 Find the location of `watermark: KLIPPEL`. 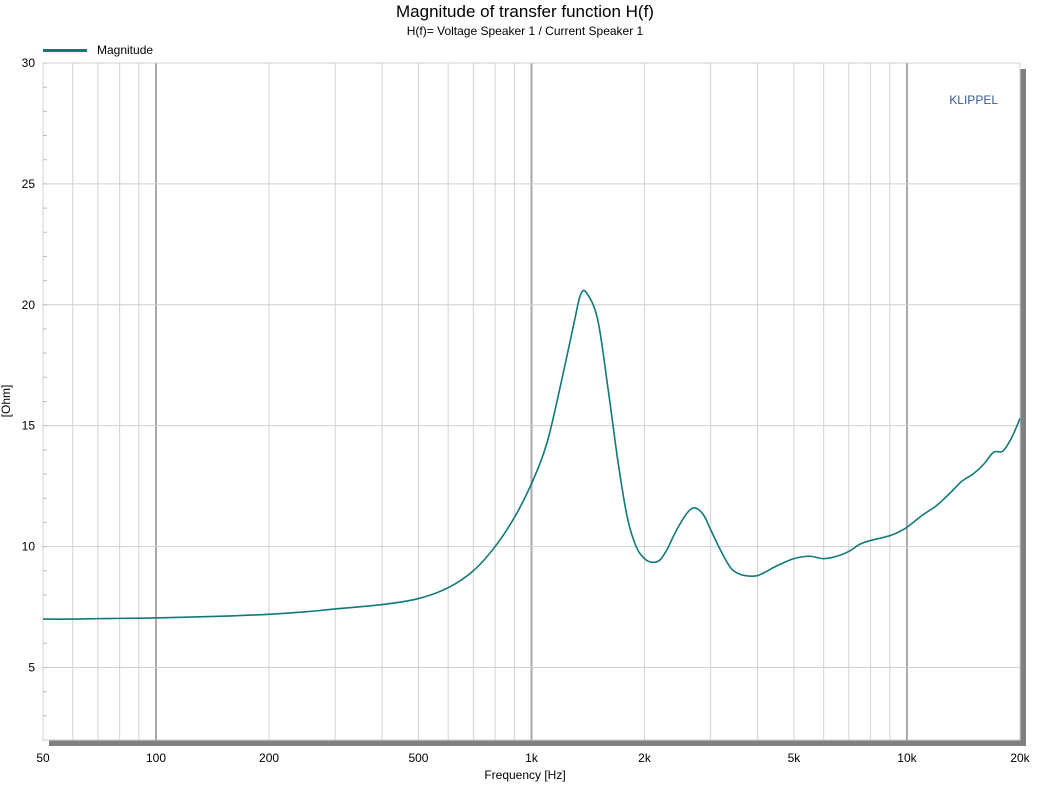

watermark: KLIPPEL is located at coordinates (973, 100).